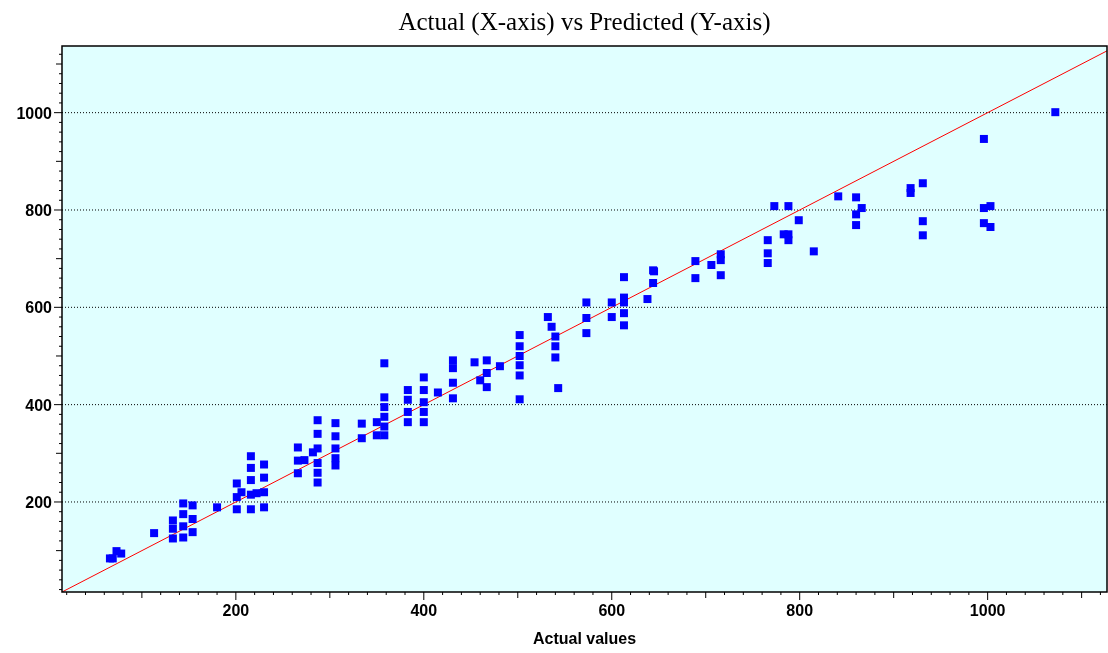 This screenshot has height=653, width=1108. Describe the element at coordinates (39, 308) in the screenshot. I see `y-tick-label: 600` at that location.